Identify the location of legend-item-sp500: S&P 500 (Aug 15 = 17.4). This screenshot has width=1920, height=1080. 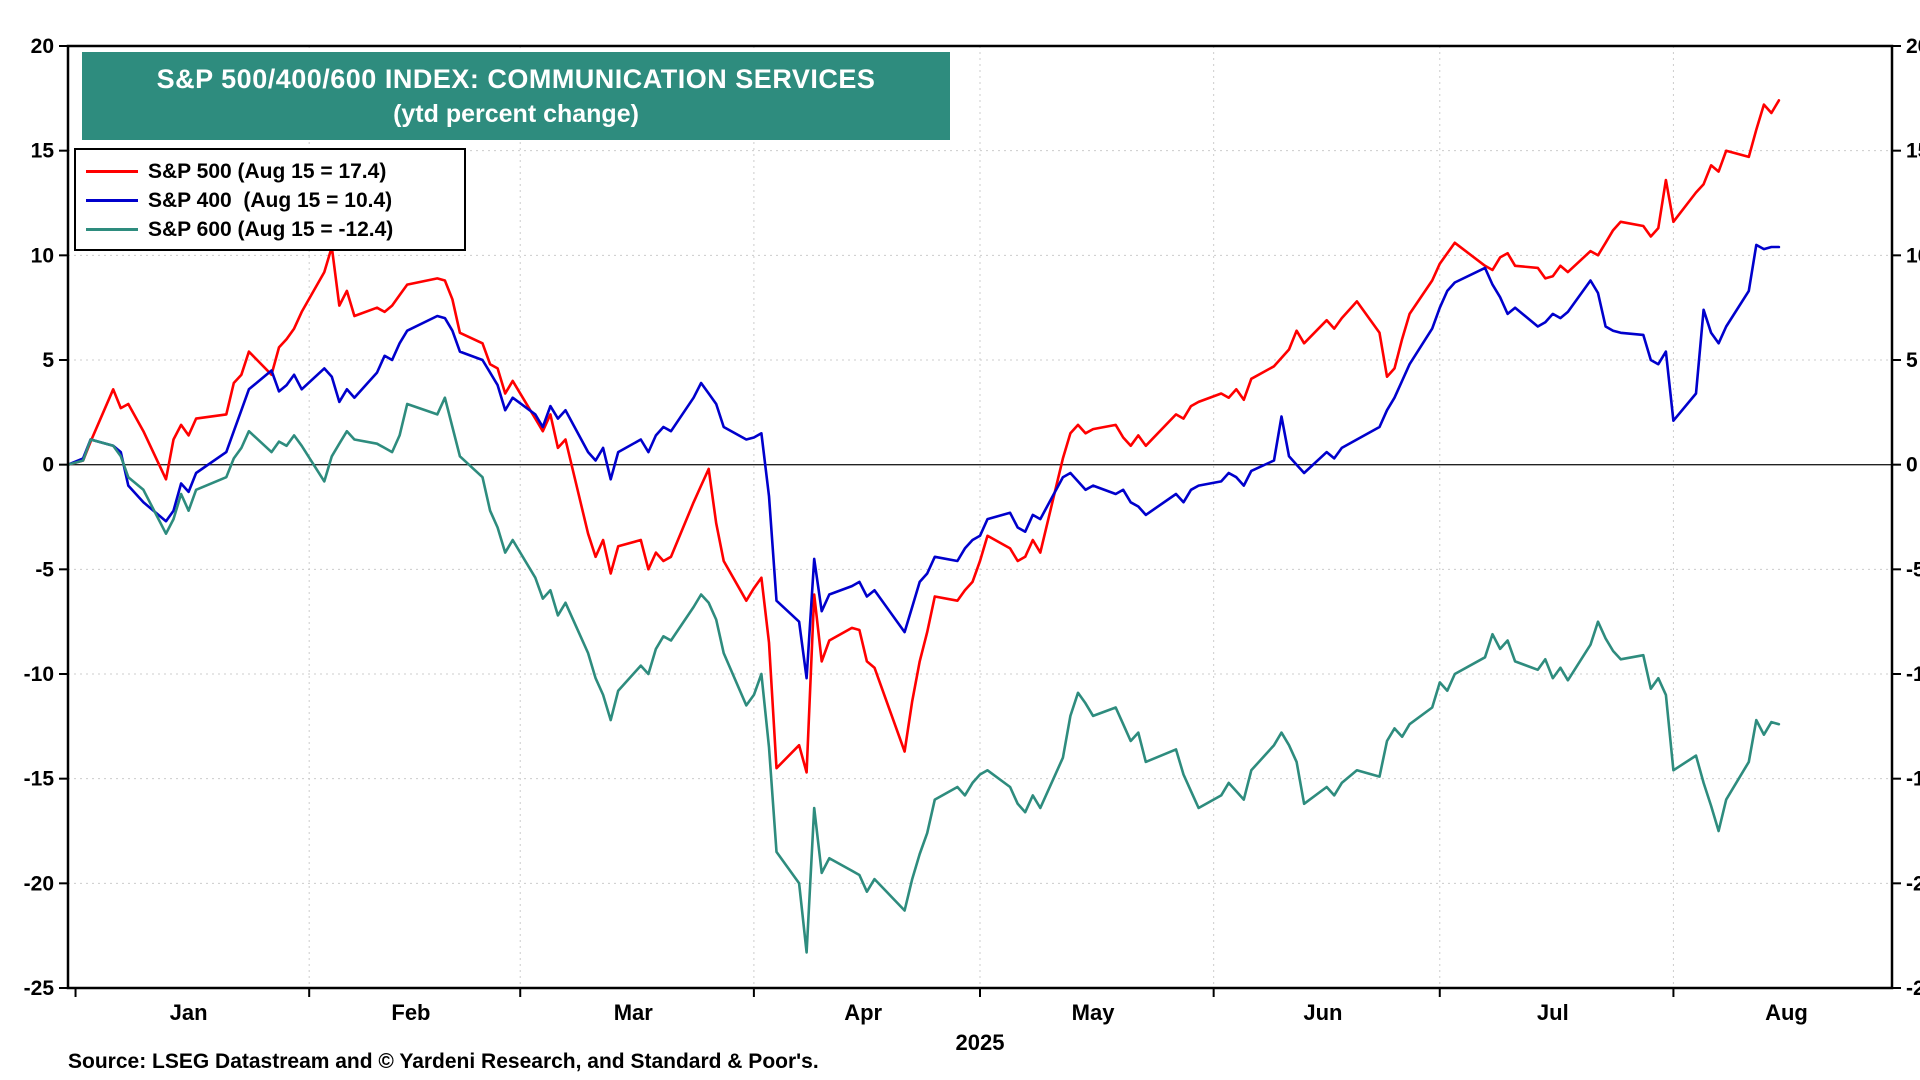
(275, 171).